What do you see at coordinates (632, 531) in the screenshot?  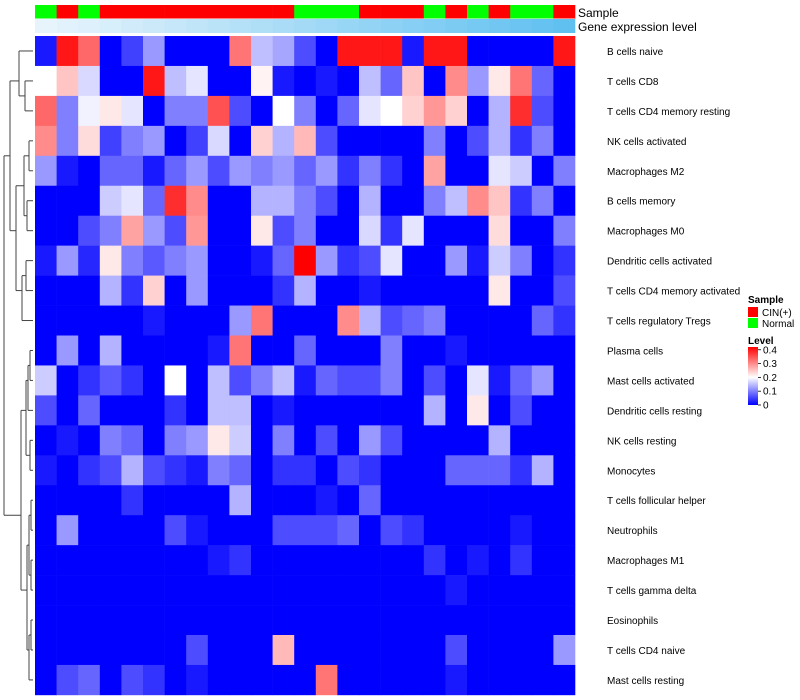 I see `row-label: Neutrophils` at bounding box center [632, 531].